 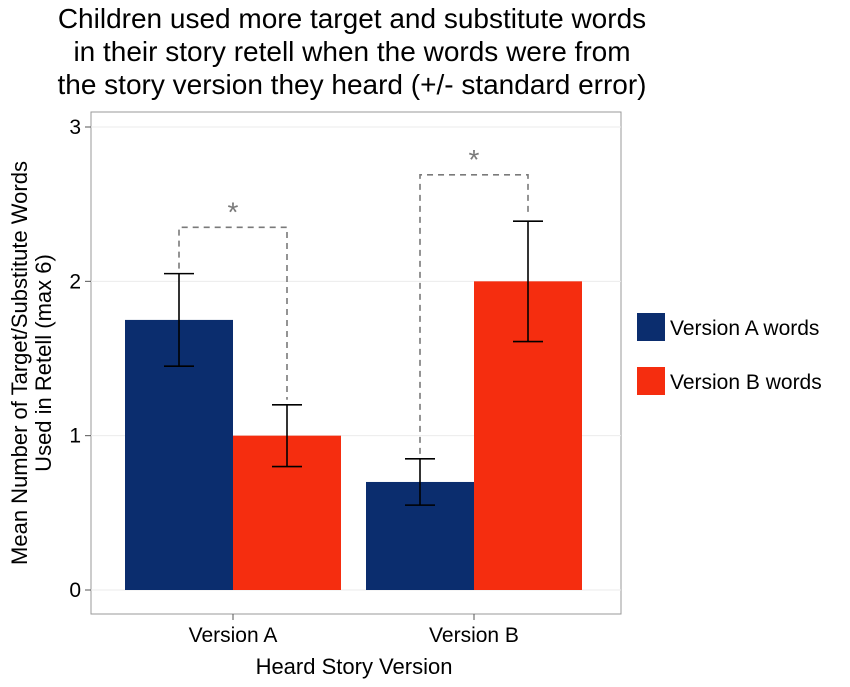 I want to click on legend-label: Version A words, so click(x=744, y=328).